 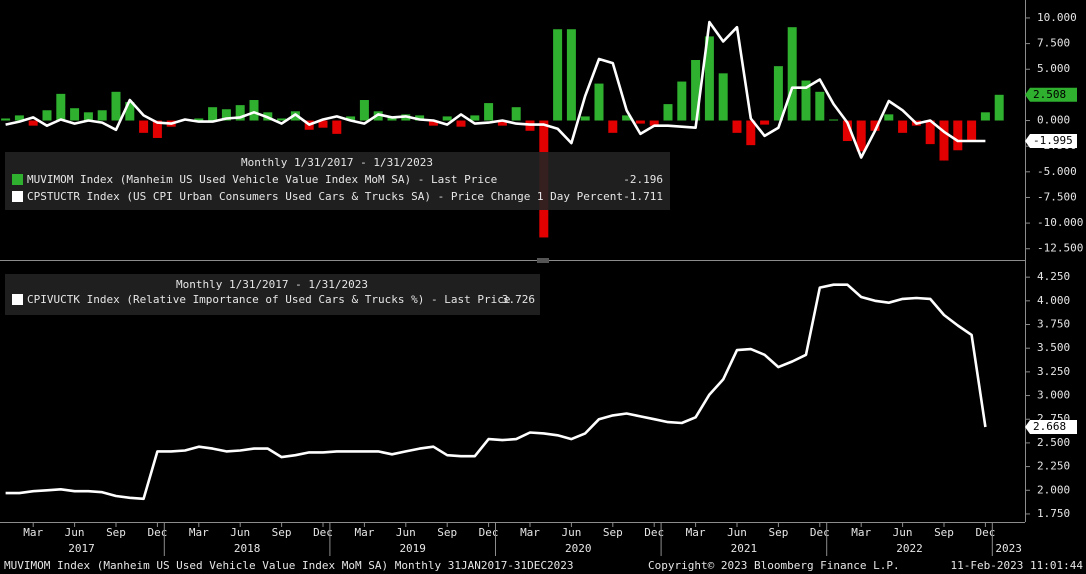 What do you see at coordinates (1053, 120) in the screenshot?
I see `y-tick-label: 0.000` at bounding box center [1053, 120].